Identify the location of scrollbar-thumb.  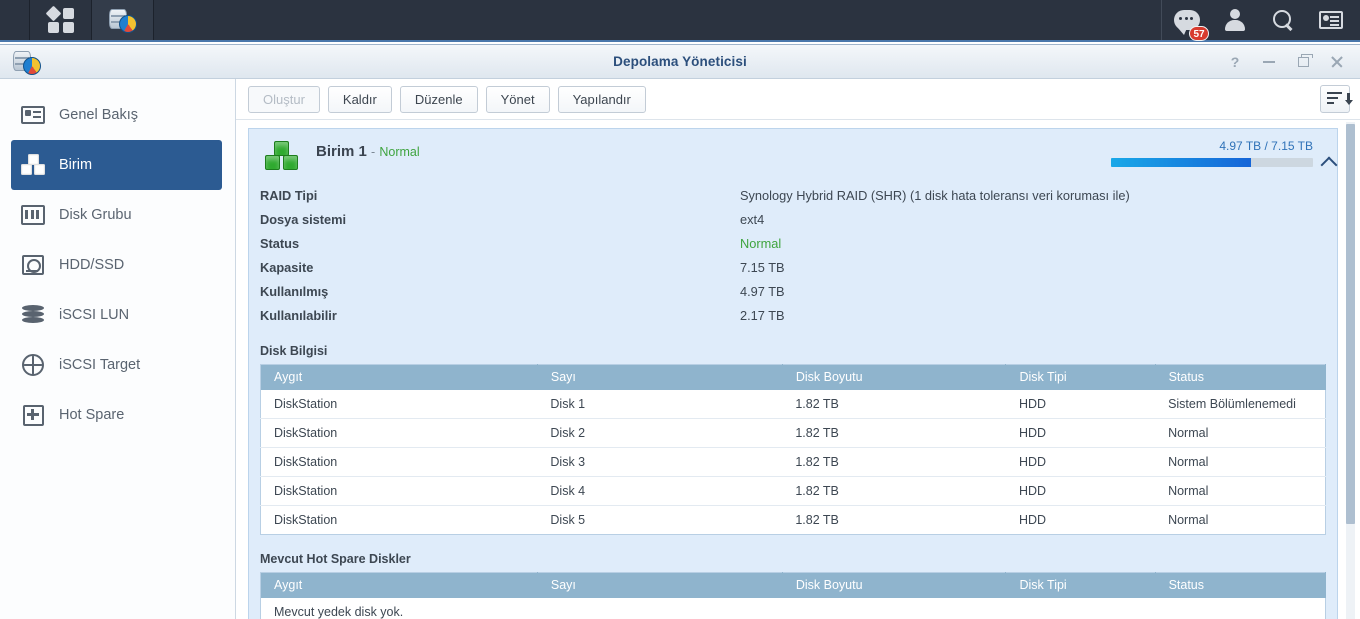
(1350, 324).